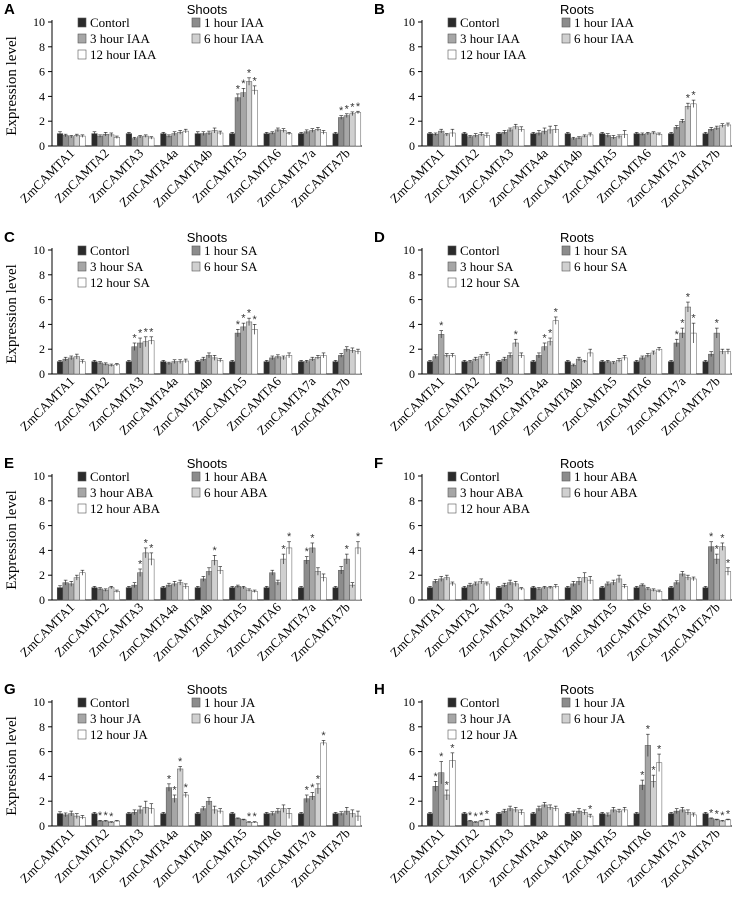 Image resolution: width=737 pixels, height=904 pixels. I want to click on y-tick-label: 10, so click(409, 22).